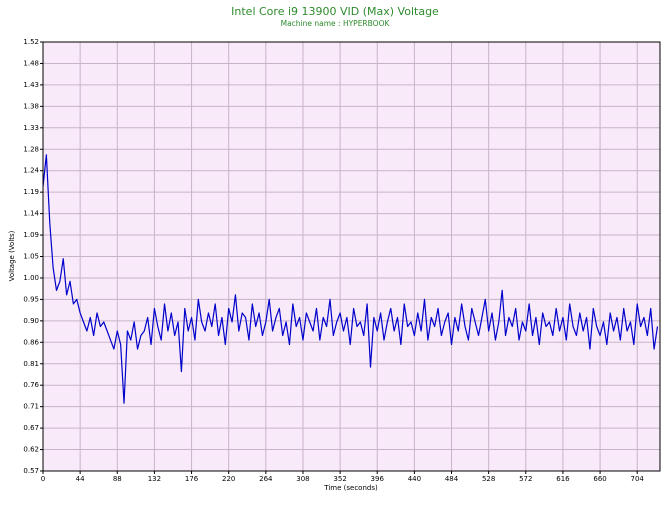 The image size is (670, 507). Describe the element at coordinates (563, 479) in the screenshot. I see `x-tick-label: 616` at that location.